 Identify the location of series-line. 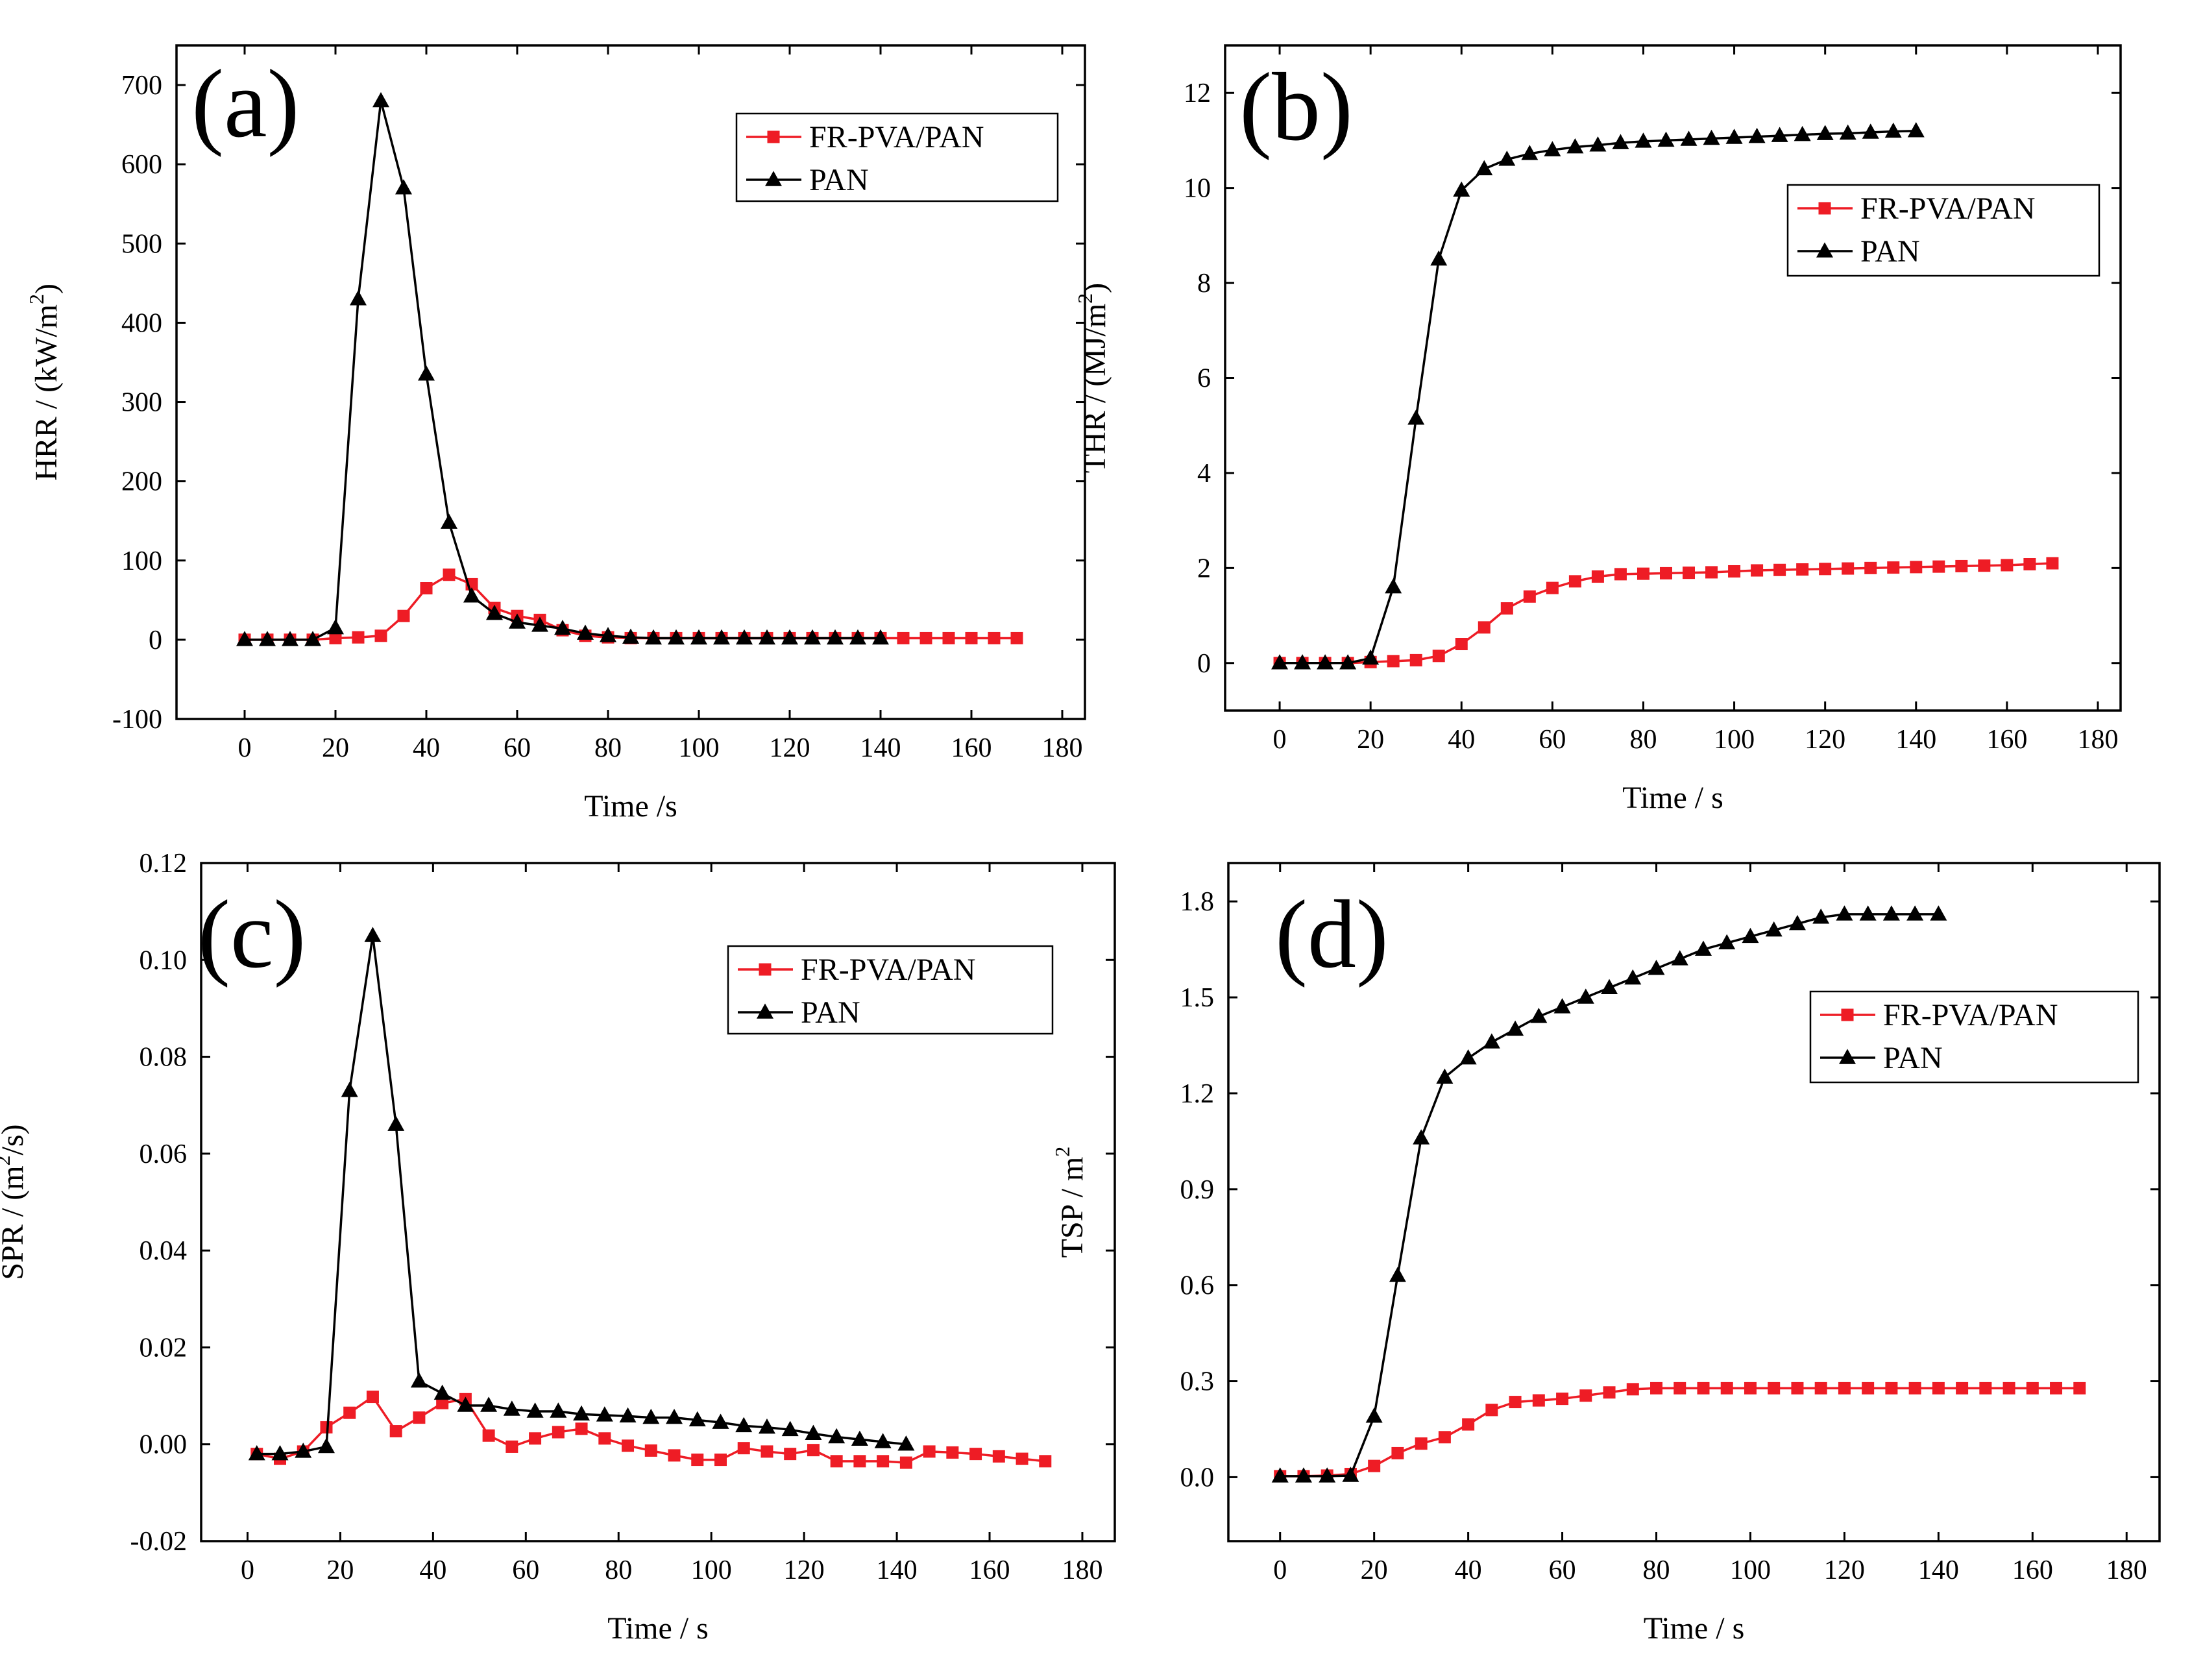
(1680, 1433).